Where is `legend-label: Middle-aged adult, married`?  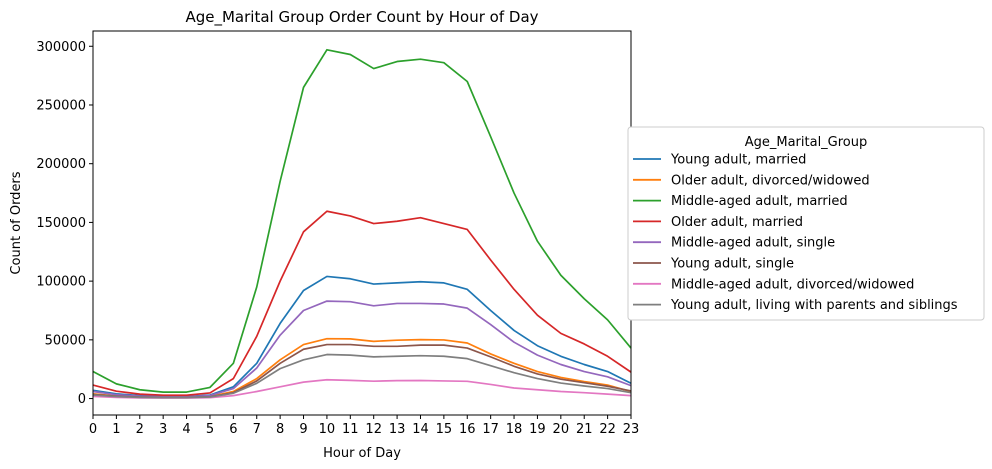
legend-label: Middle-aged adult, married is located at coordinates (759, 201).